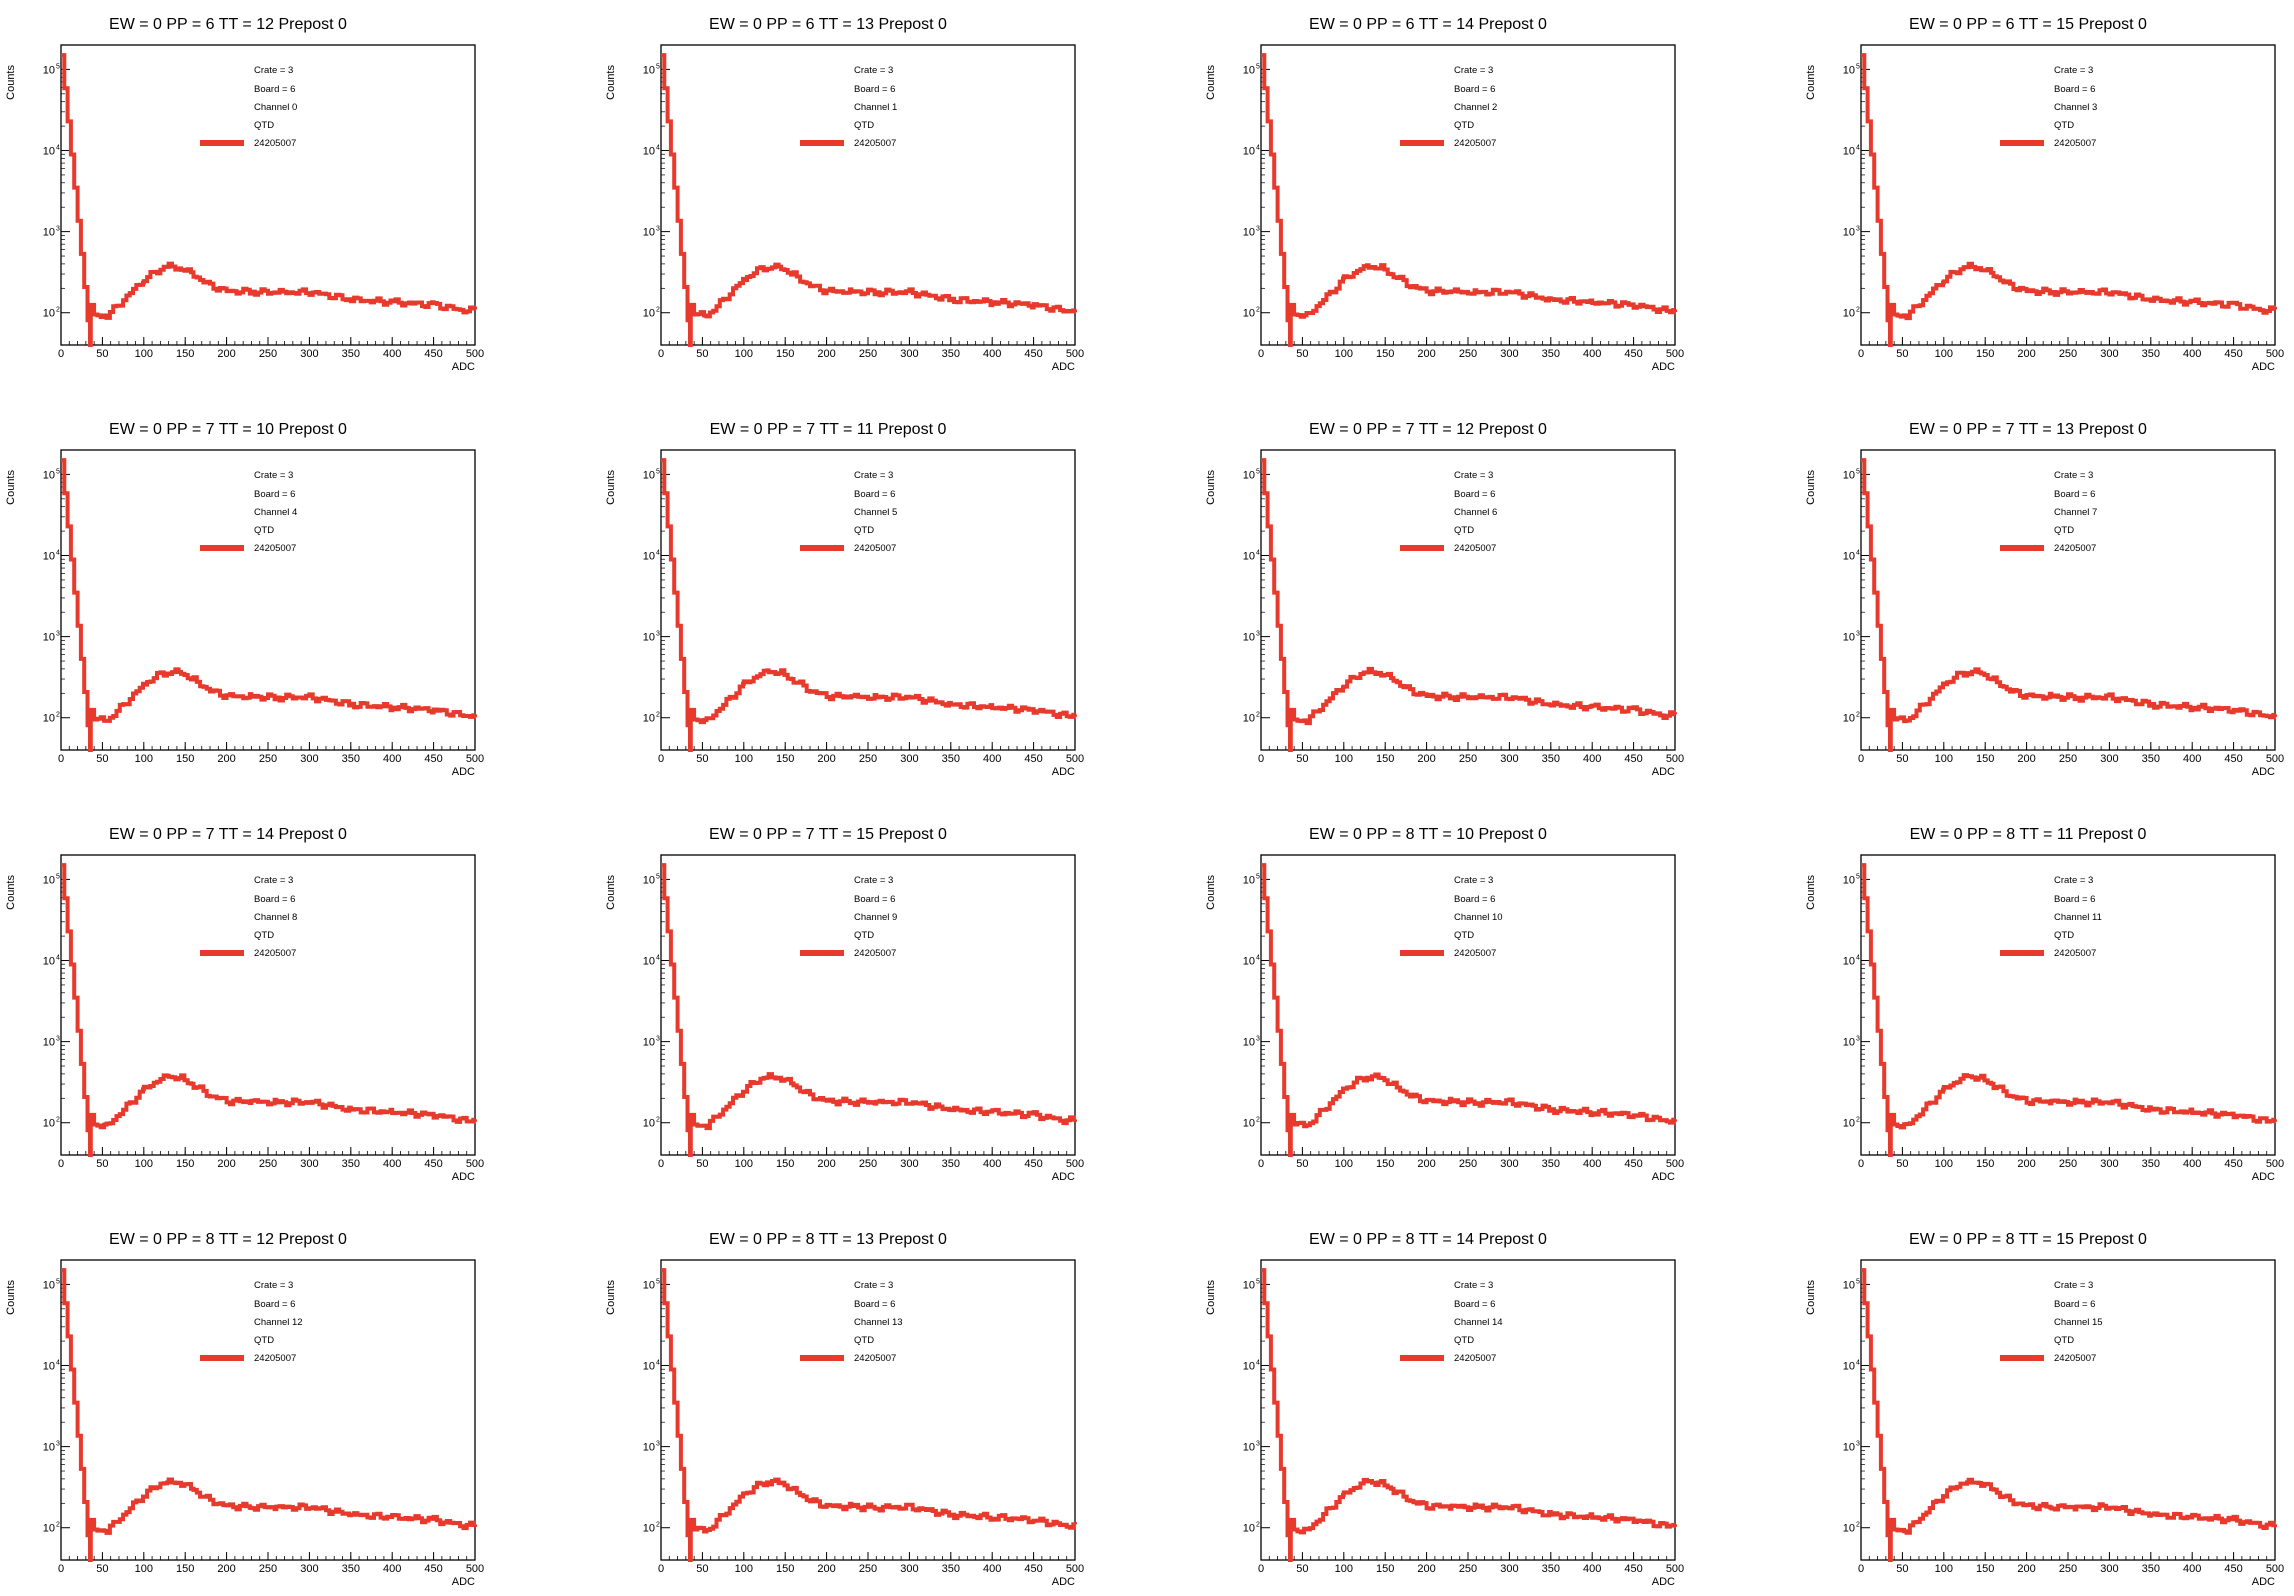 This screenshot has width=2294, height=1596. Describe the element at coordinates (875, 917) in the screenshot. I see `legend-channel: Channel 9` at that location.